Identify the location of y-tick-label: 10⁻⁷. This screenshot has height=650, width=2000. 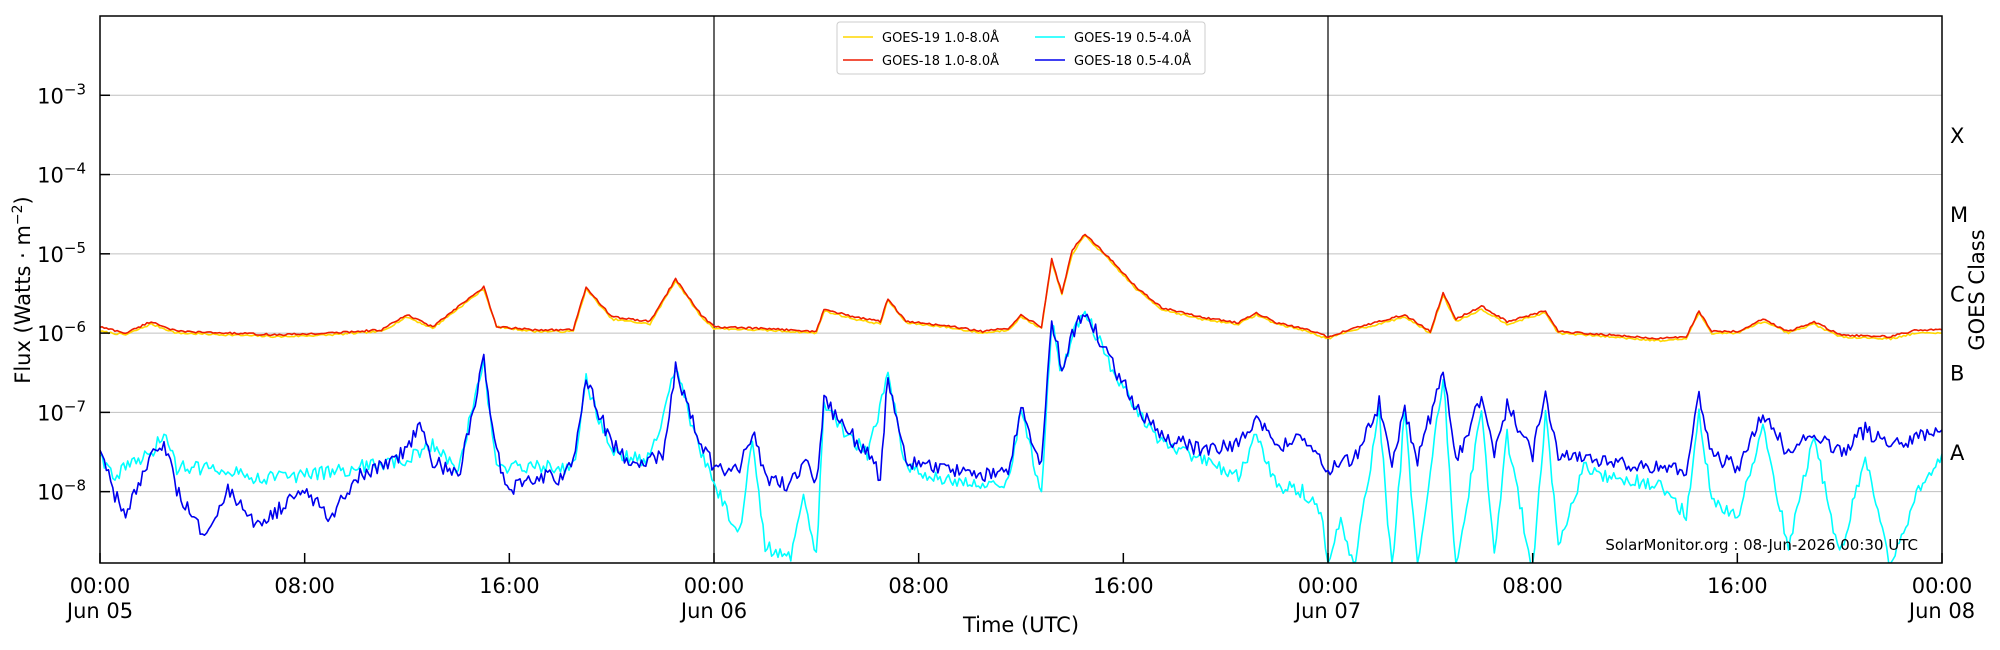
(61, 411).